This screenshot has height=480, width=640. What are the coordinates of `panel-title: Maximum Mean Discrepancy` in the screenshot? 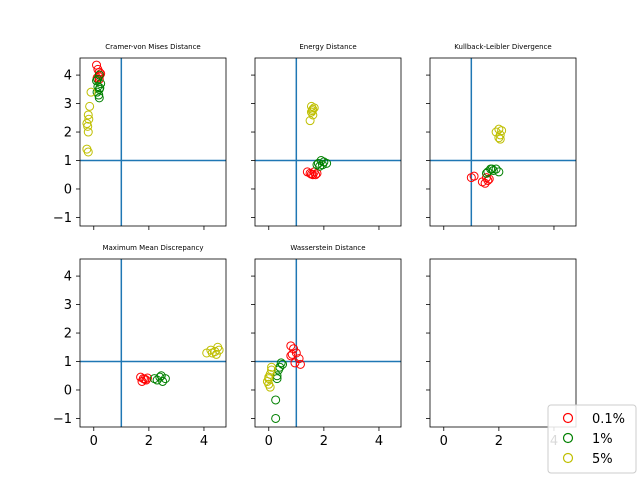 It's located at (152, 248).